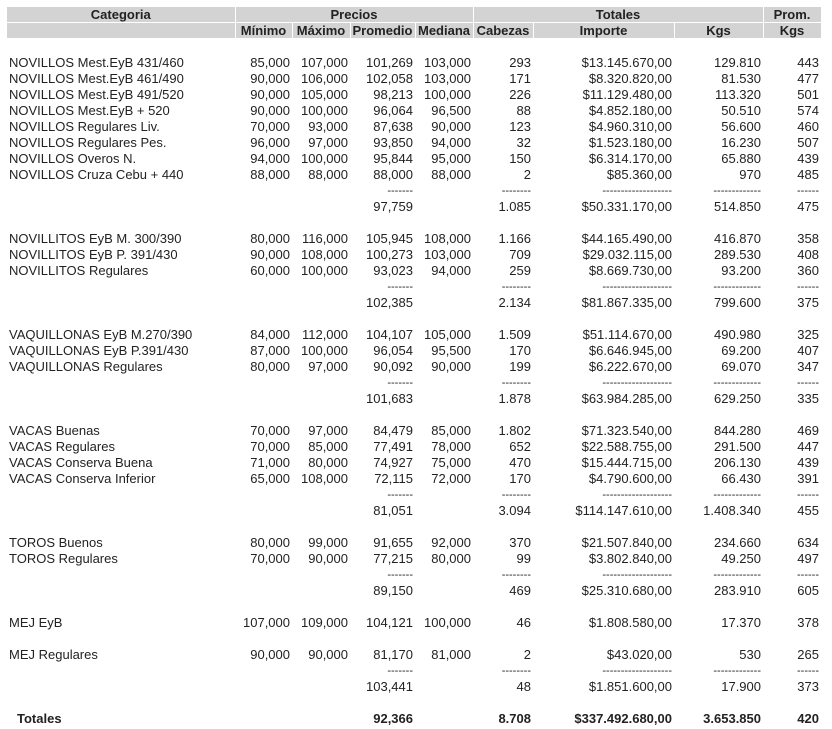  I want to click on cell-categoria: VACAS Conserva Buena, so click(81, 462).